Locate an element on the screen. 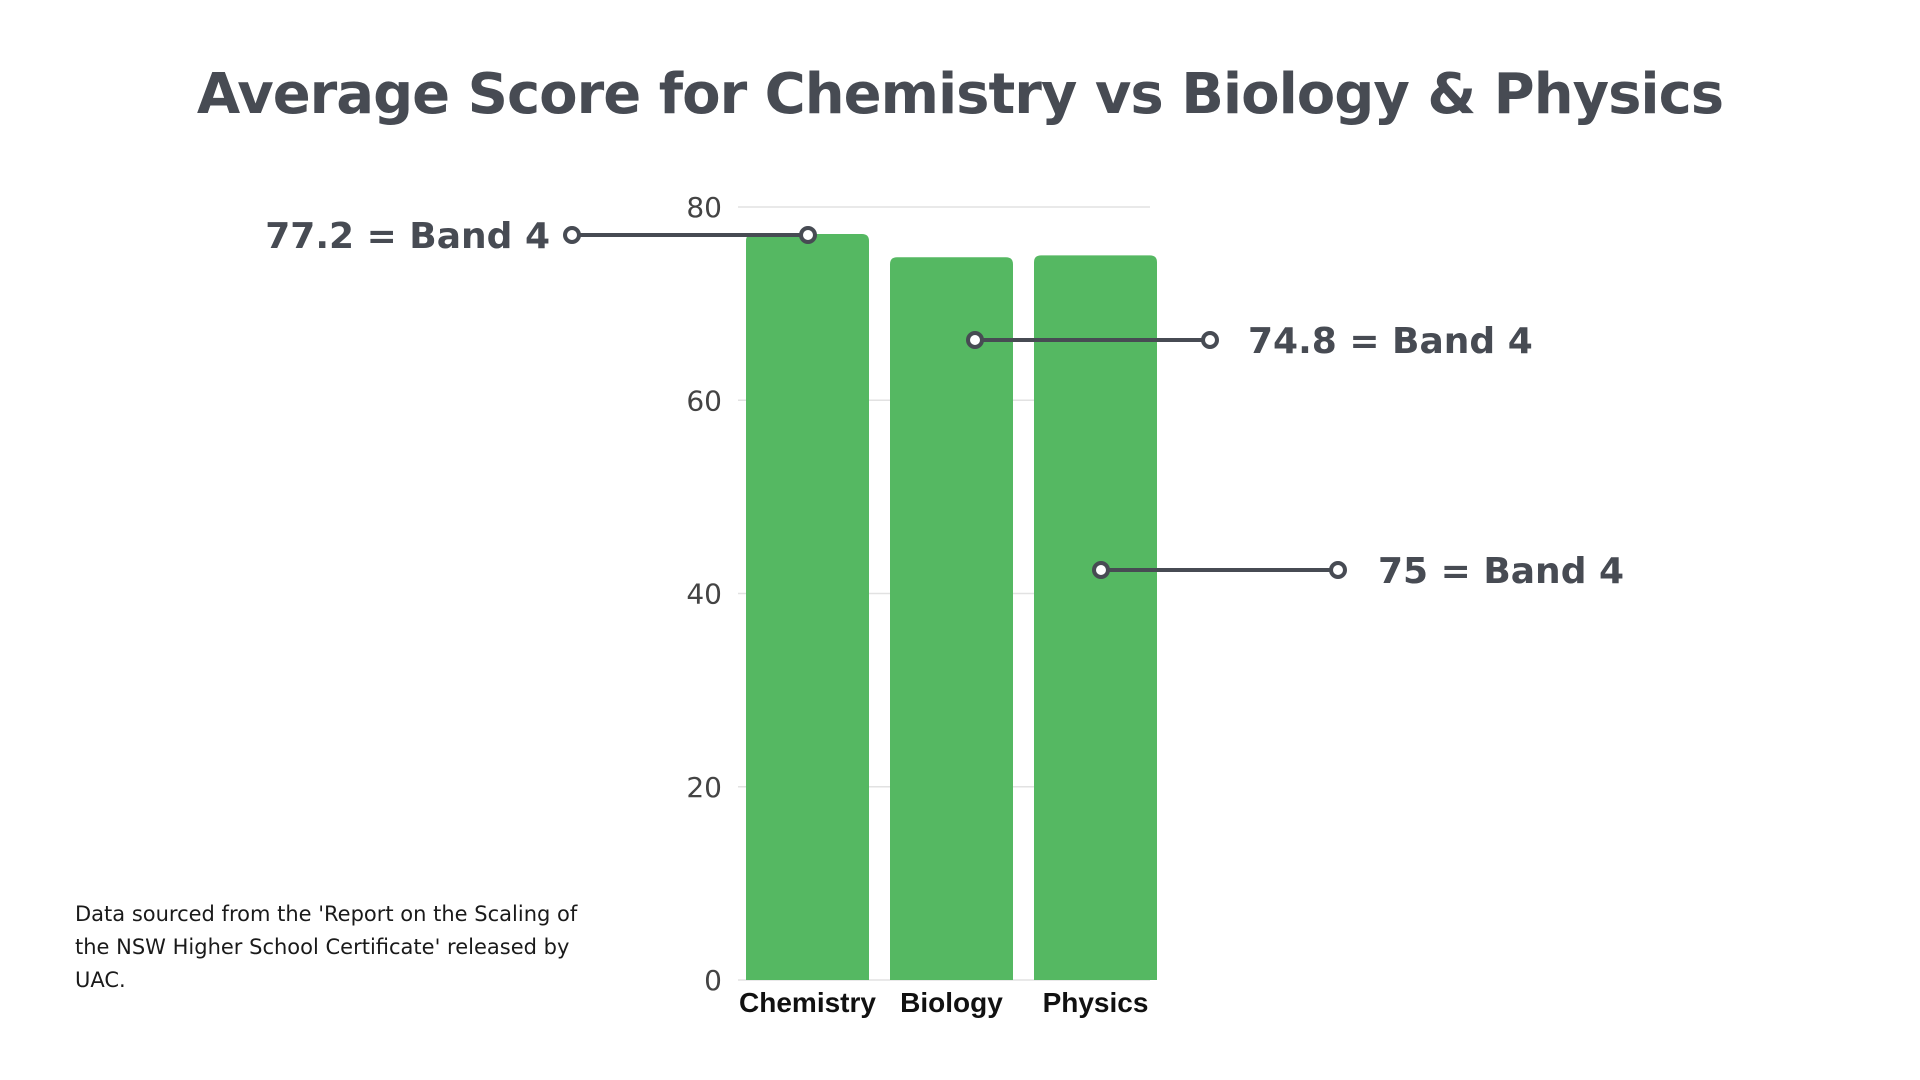  y-tick-label-0: 0 is located at coordinates (713, 980).